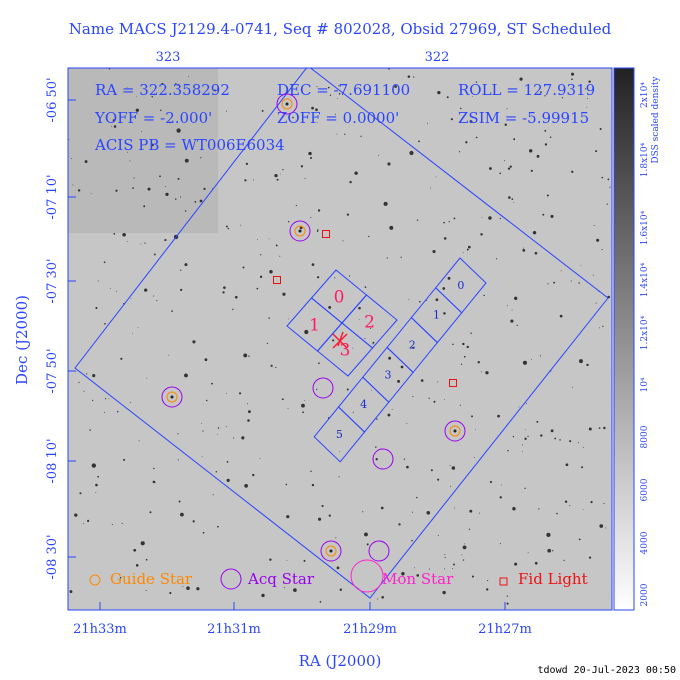 This screenshot has height=680, width=680. What do you see at coordinates (339, 434) in the screenshot?
I see `acis-s-chip` at bounding box center [339, 434].